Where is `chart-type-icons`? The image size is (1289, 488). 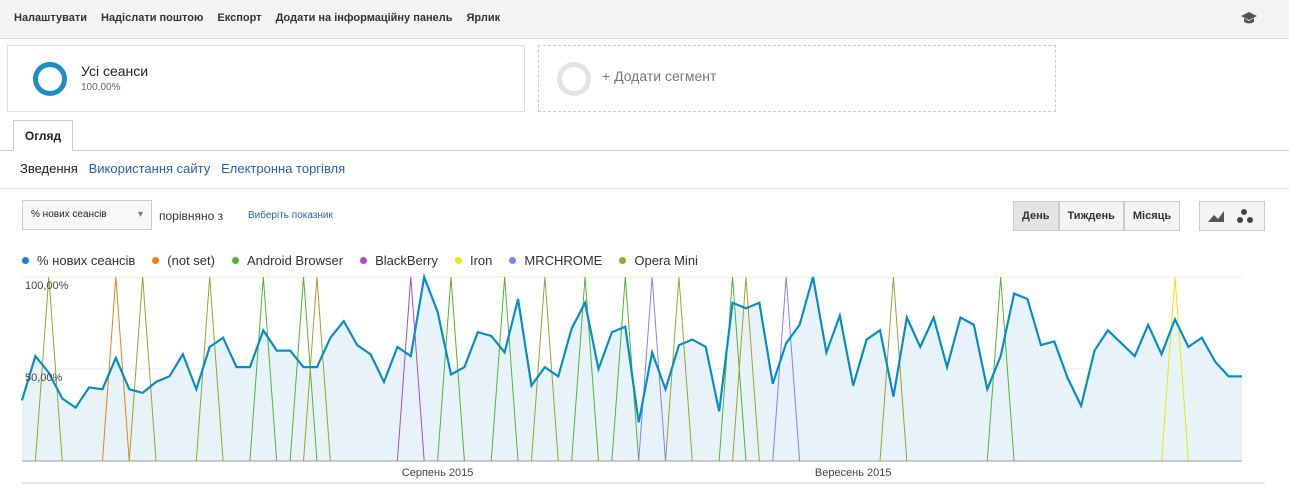 chart-type-icons is located at coordinates (1230, 216).